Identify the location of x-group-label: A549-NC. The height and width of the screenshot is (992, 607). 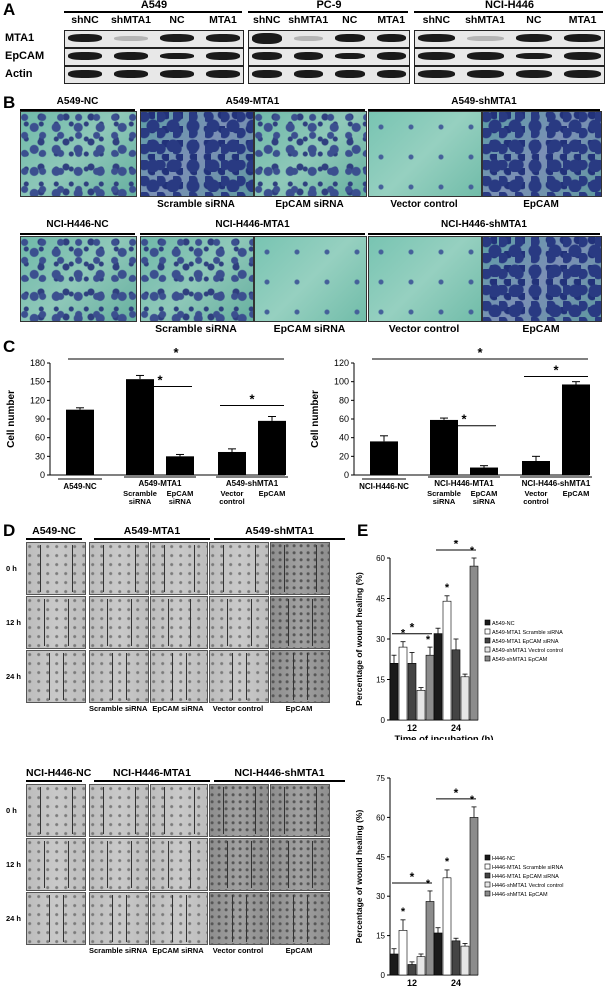
(80, 486).